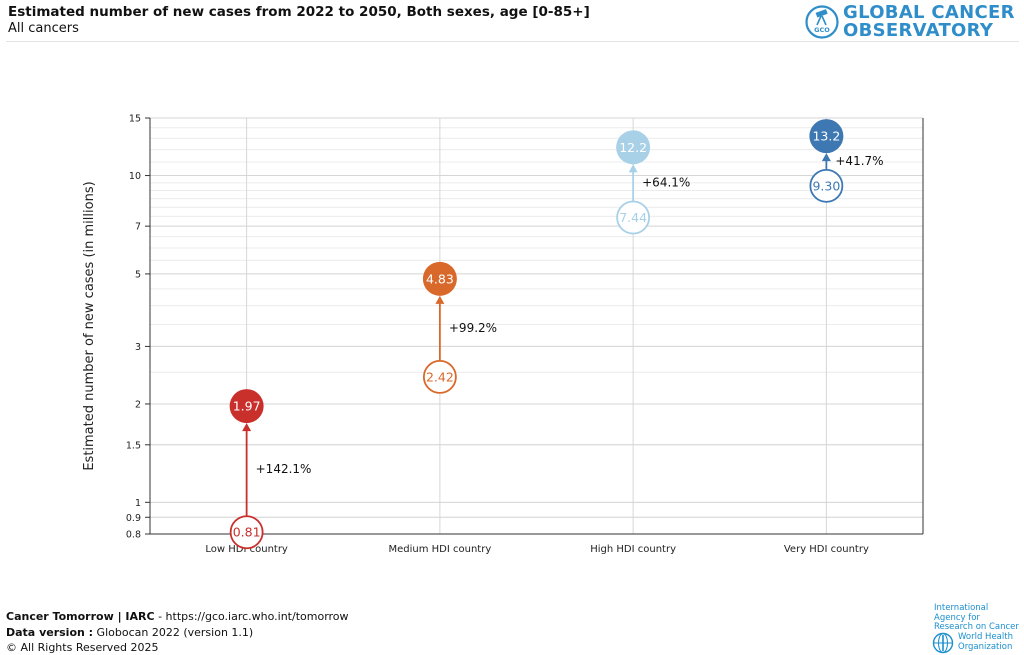  I want to click on y-tick-label: 15, so click(135, 119).